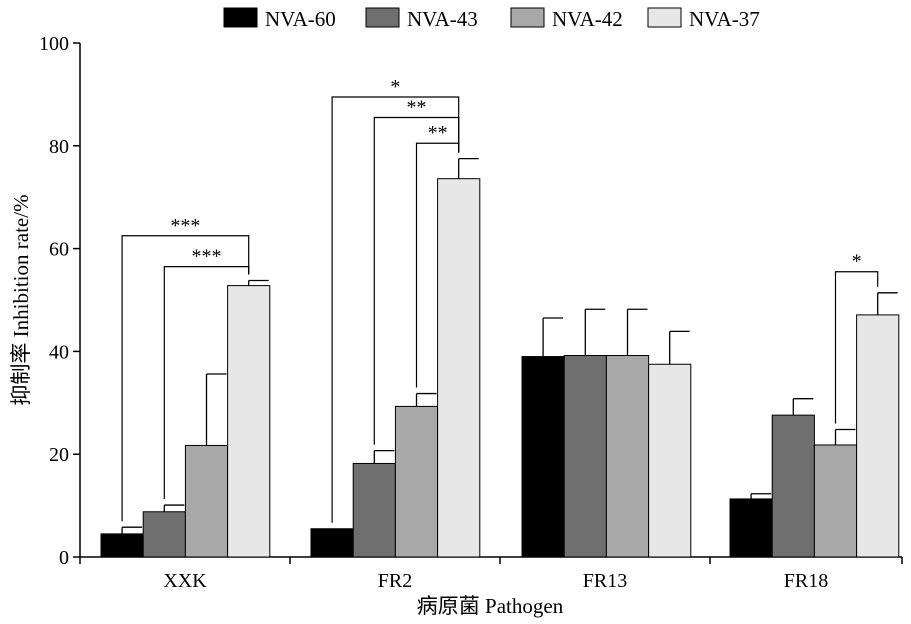 Image resolution: width=911 pixels, height=624 pixels. Describe the element at coordinates (806, 581) in the screenshot. I see `x-tick-label: FR18` at that location.